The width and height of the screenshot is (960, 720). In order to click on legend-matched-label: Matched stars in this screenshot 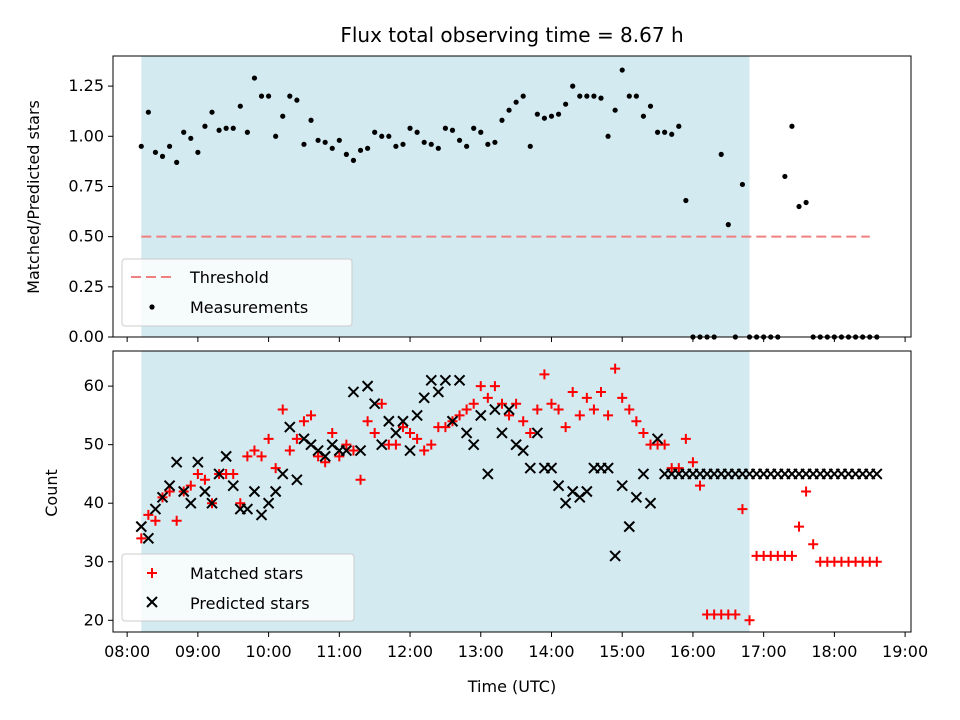, I will do `click(246, 573)`.